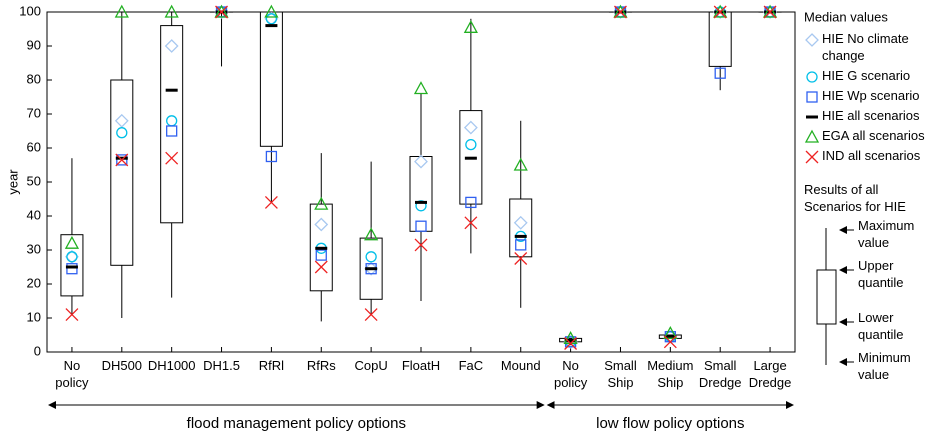  Describe the element at coordinates (812, 97) in the screenshot. I see `square-marker` at that location.